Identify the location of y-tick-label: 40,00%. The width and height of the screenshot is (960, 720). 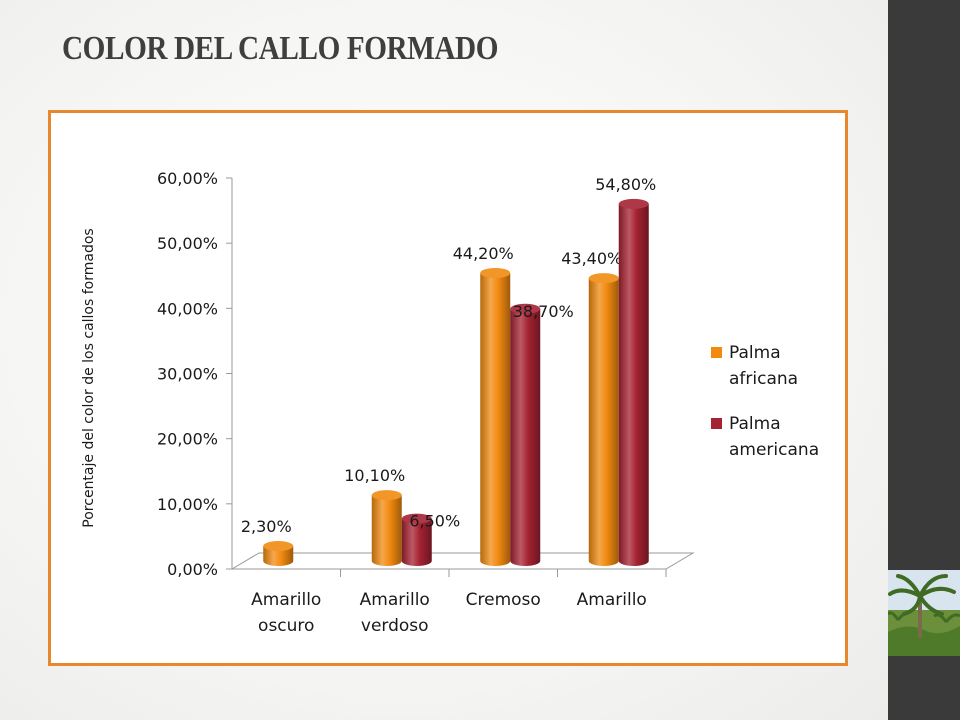
(187, 308).